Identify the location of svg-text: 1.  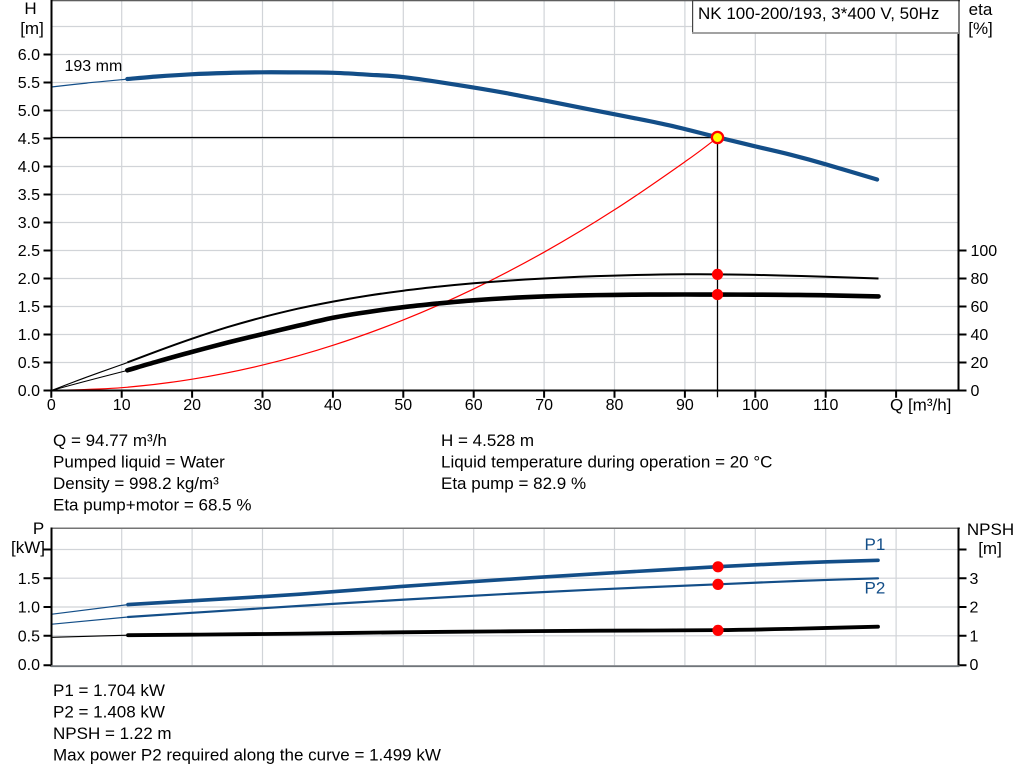
(974, 637).